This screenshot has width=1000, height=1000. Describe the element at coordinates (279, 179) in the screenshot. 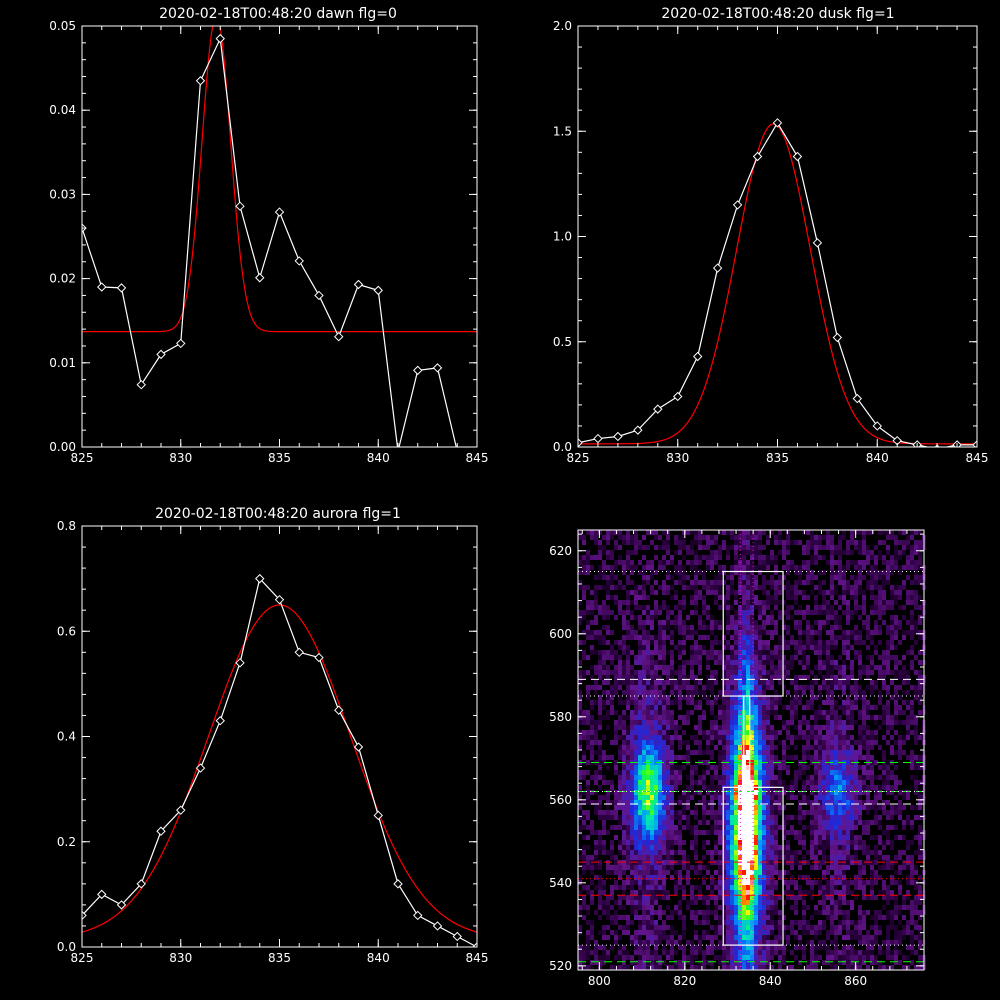

I see `gaussian-fit-curve` at that location.